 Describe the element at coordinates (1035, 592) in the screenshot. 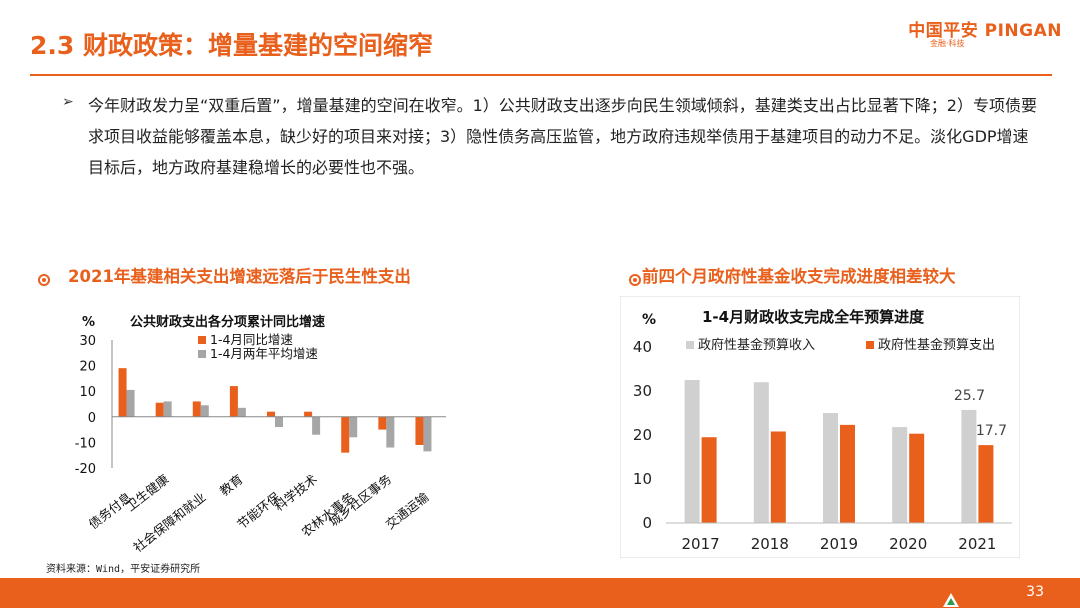

I see `page-number: 33` at that location.